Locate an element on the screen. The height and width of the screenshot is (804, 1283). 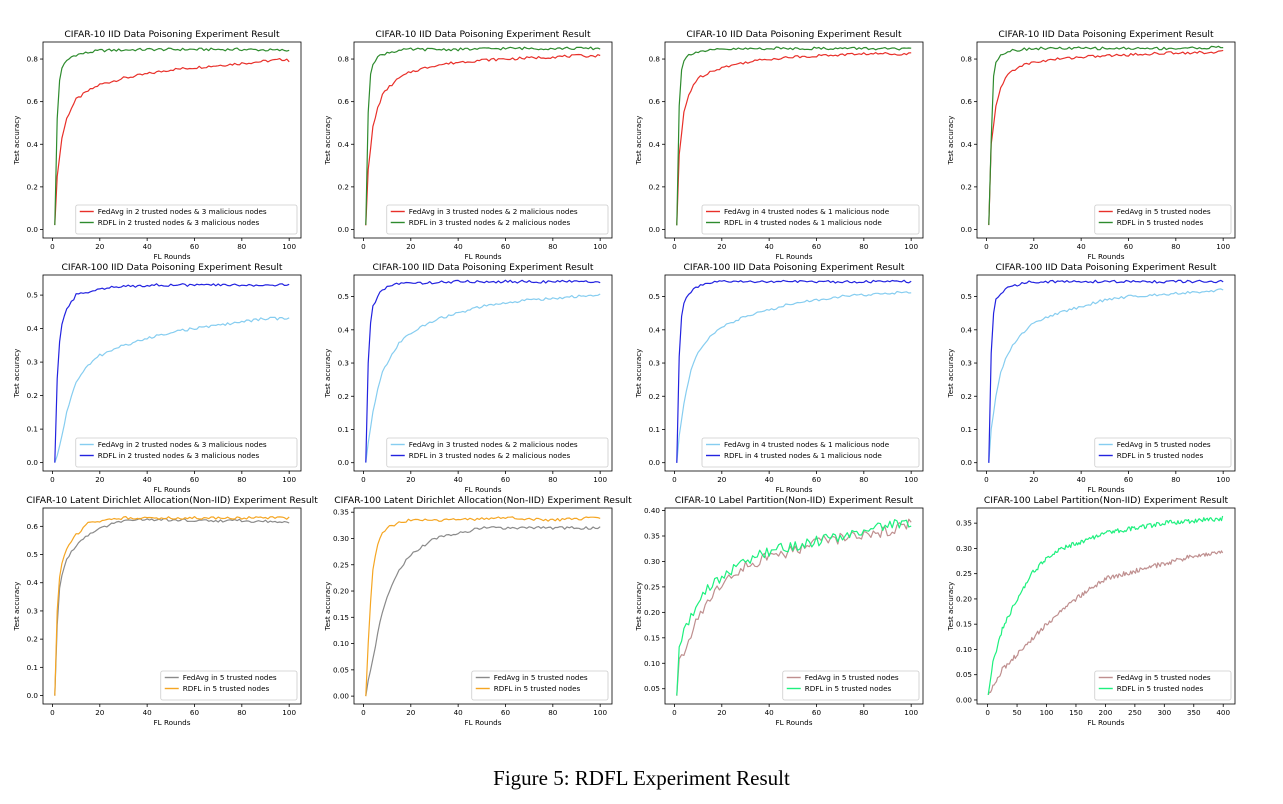
y-tick-label: 0.6 is located at coordinates (33, 101).